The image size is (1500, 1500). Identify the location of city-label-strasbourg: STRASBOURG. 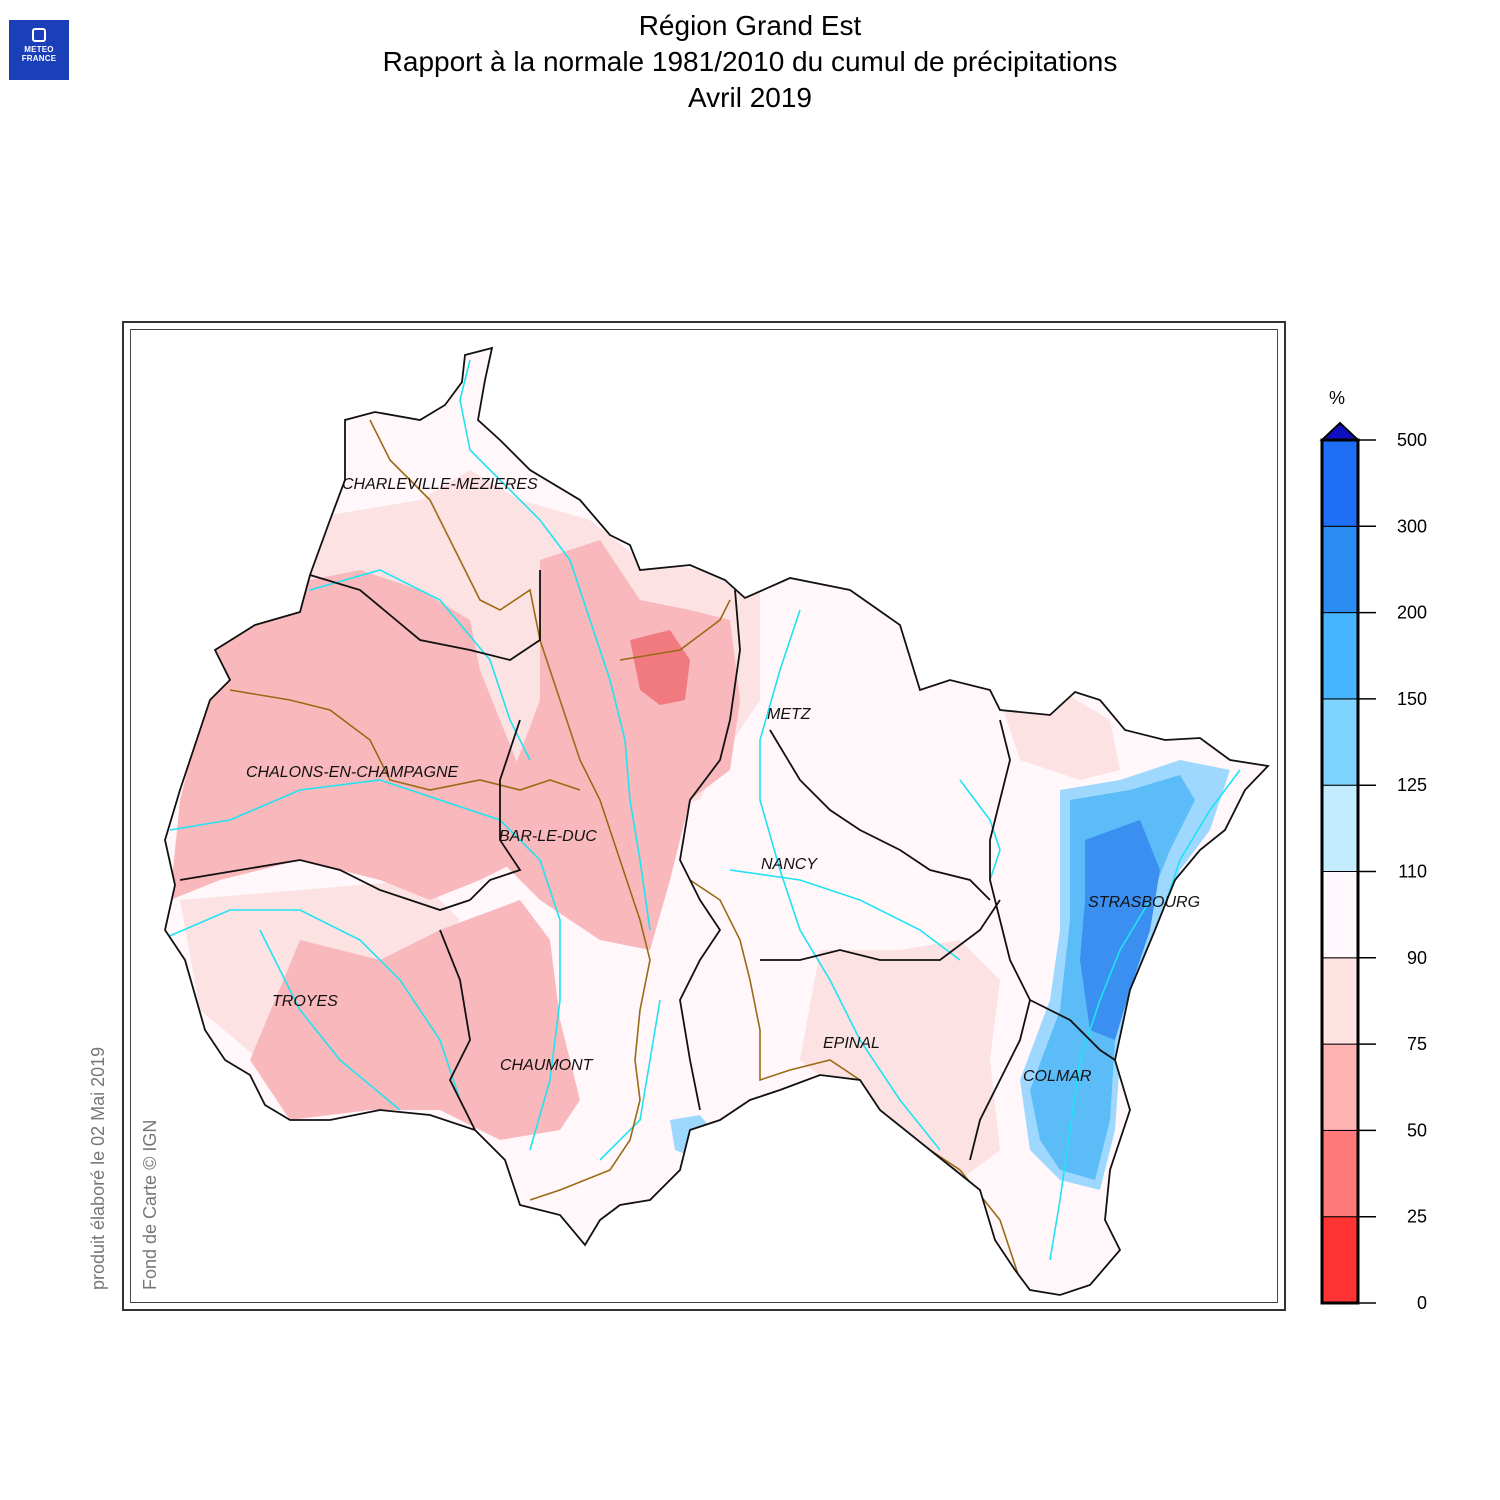
(1144, 902).